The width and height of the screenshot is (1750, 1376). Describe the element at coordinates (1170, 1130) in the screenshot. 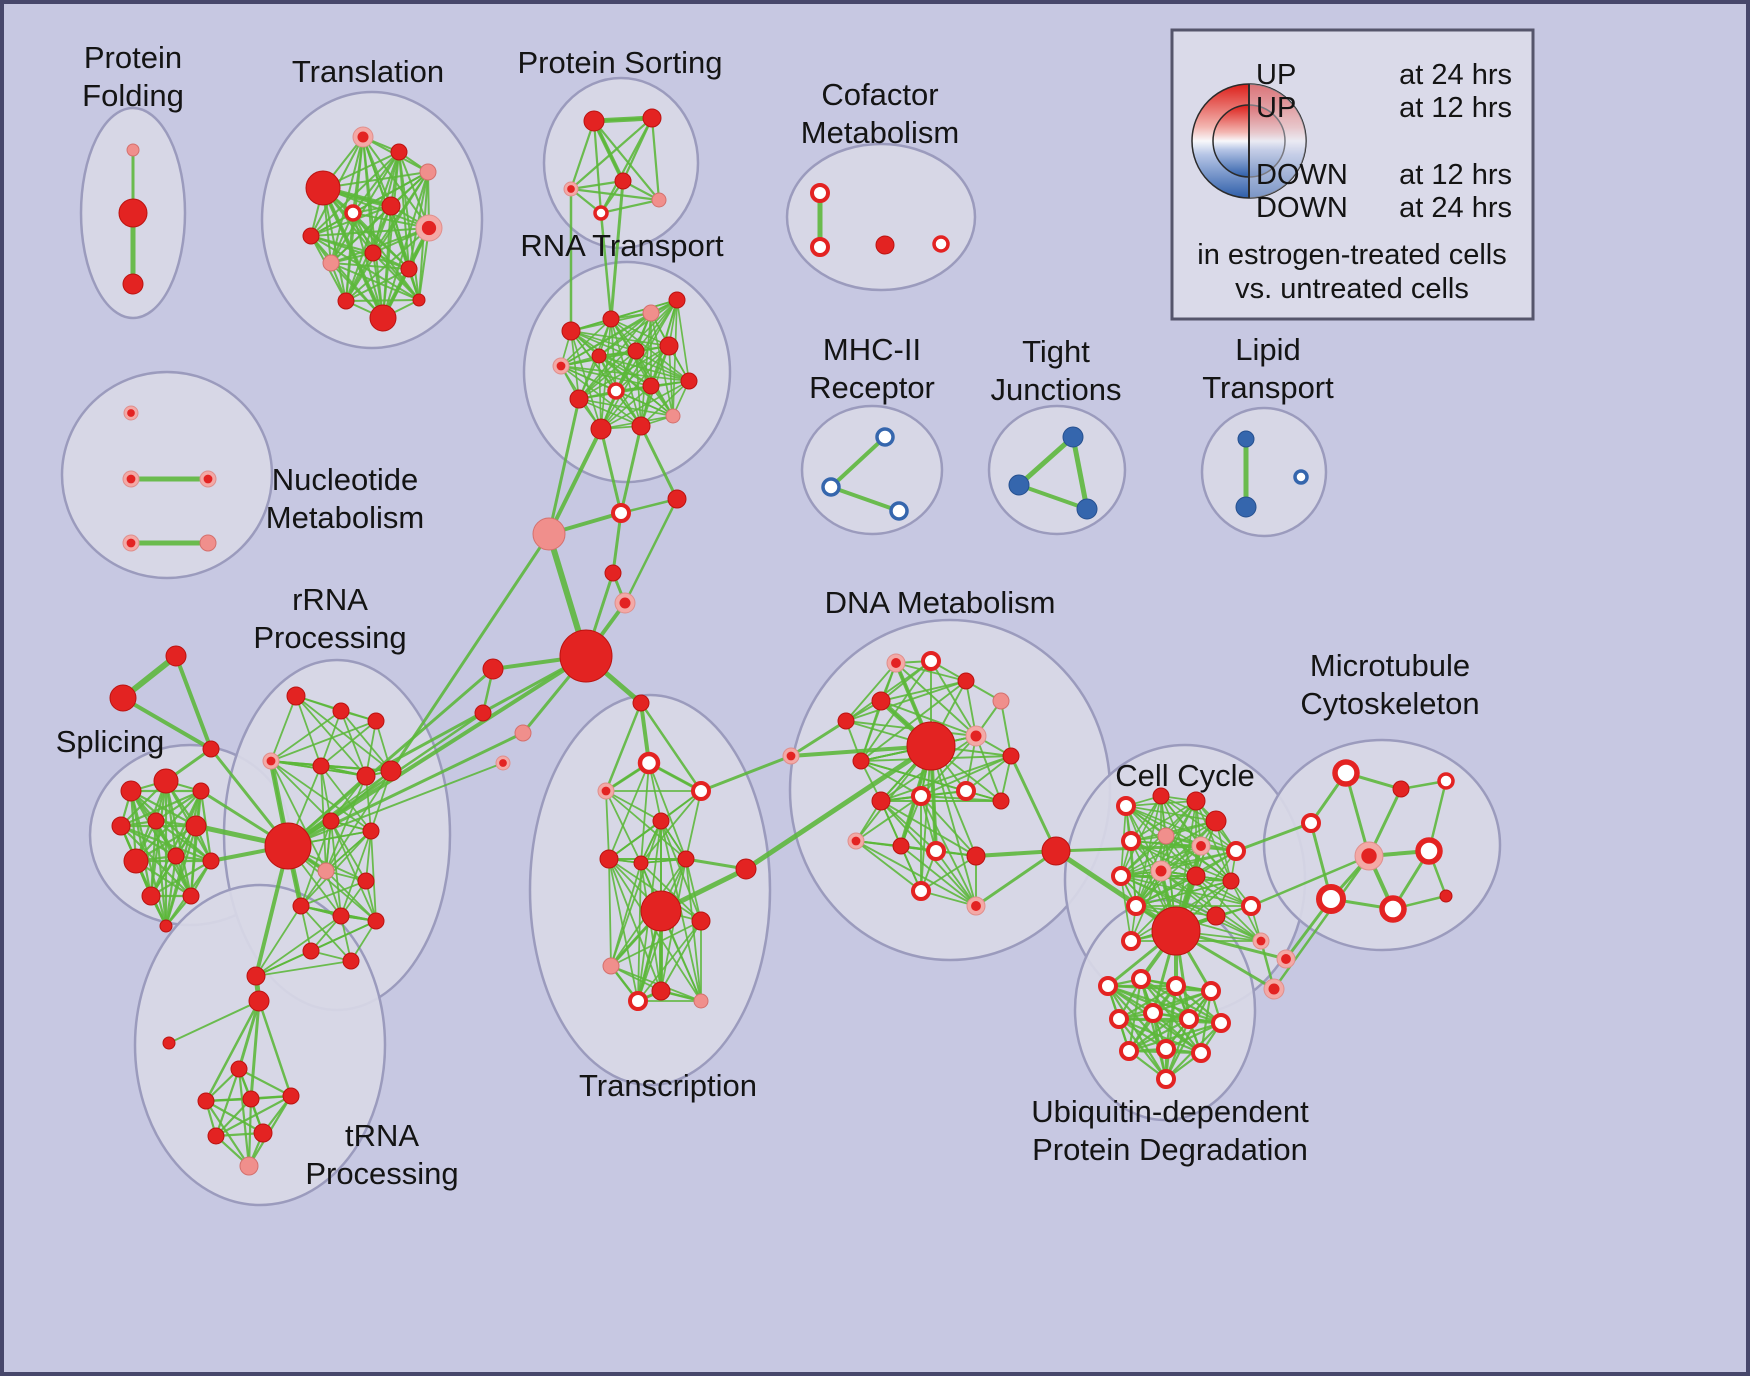

I see `cluster-label-ubiquitin-degradation: Ubiquitin-dependent Protein Degradation` at that location.